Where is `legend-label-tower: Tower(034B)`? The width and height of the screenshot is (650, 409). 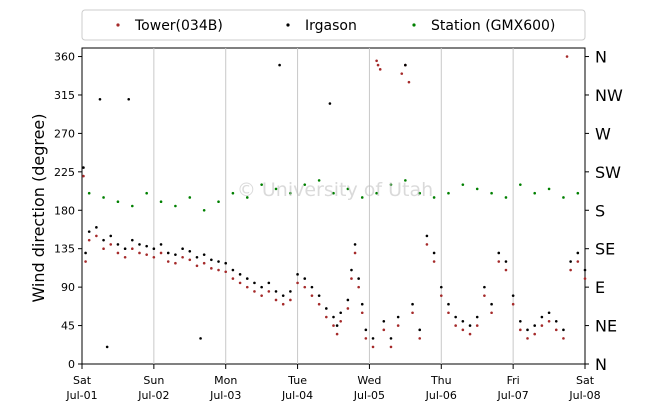 legend-label-tower: Tower(034B) is located at coordinates (178, 26).